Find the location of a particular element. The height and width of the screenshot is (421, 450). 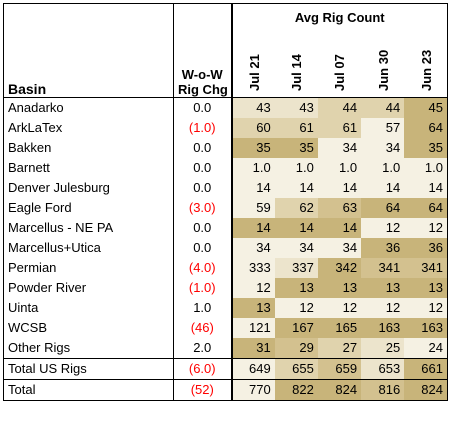

basin-row: Other Rigs 2.0 31 29 27 25 24 is located at coordinates (226, 348).